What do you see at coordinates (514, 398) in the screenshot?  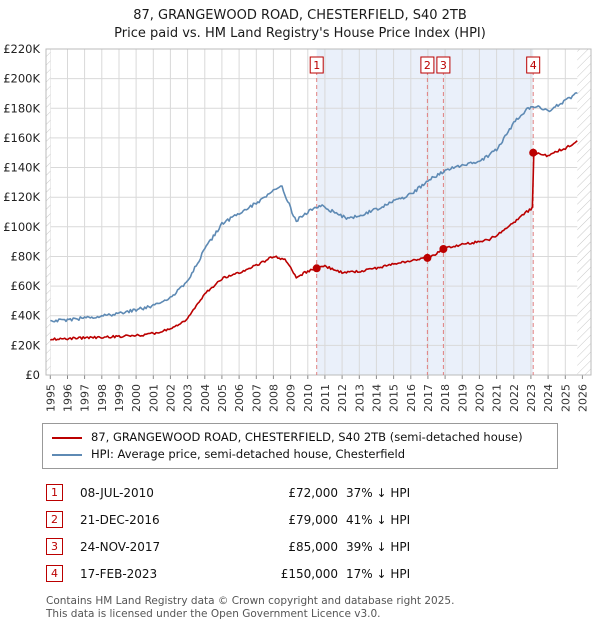 I see `x-axis-tick-label: 2022` at bounding box center [514, 398].